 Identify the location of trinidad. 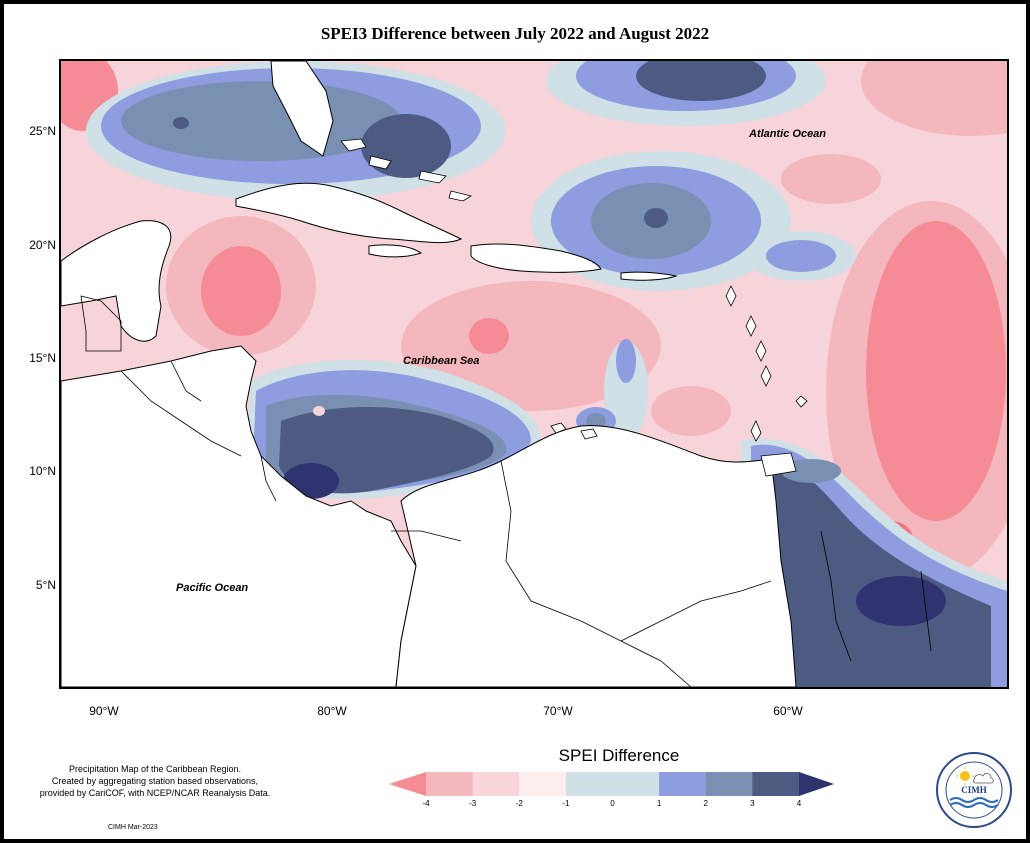
(778, 464).